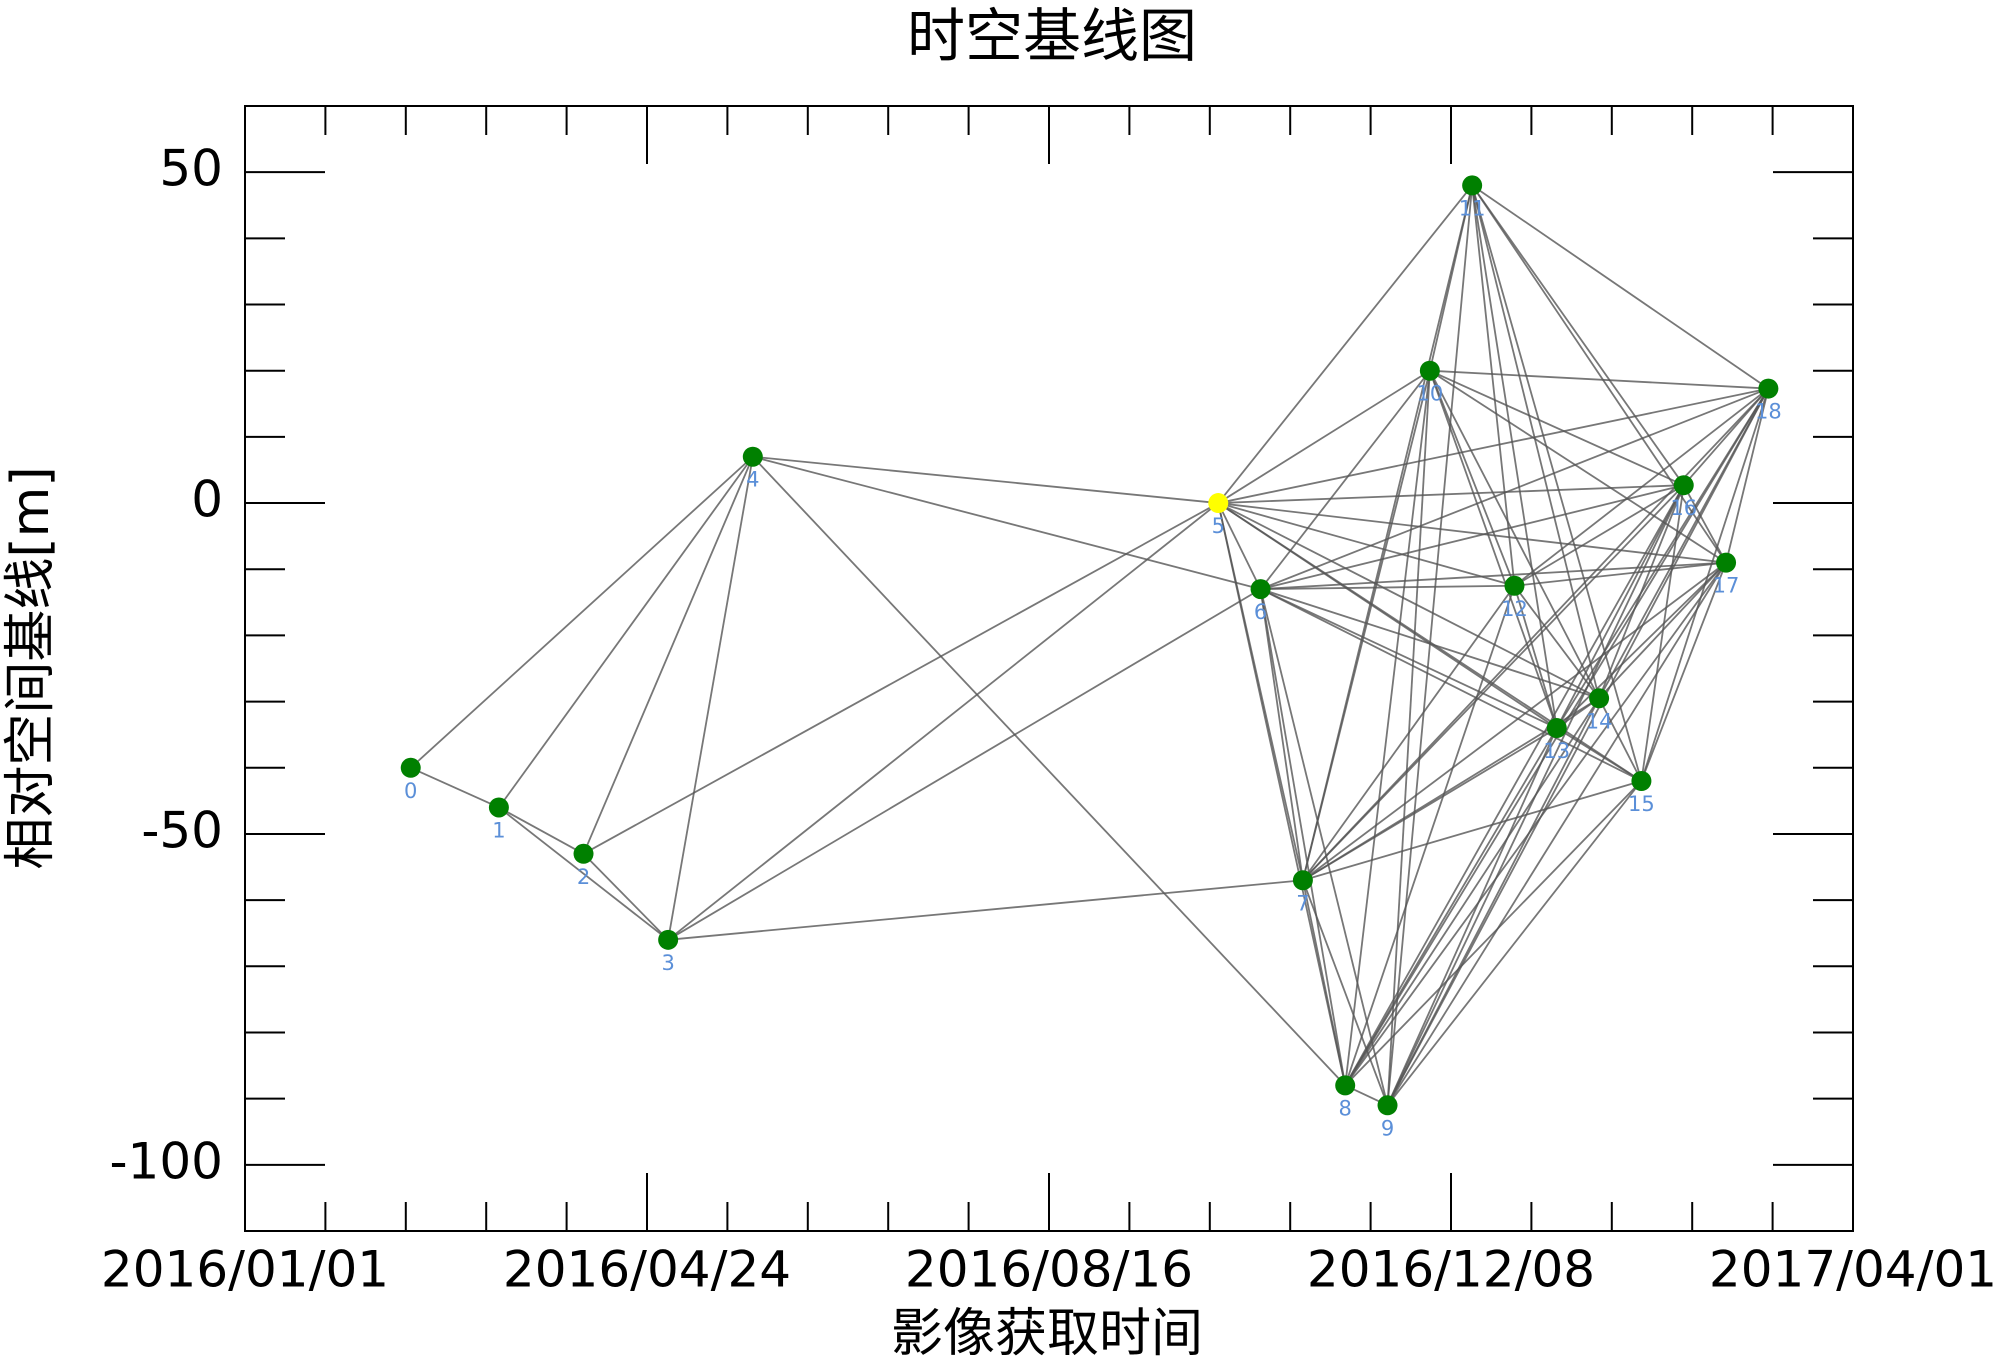  What do you see at coordinates (245, 1270) in the screenshot?
I see `x-tick-label: 2016/01/01` at bounding box center [245, 1270].